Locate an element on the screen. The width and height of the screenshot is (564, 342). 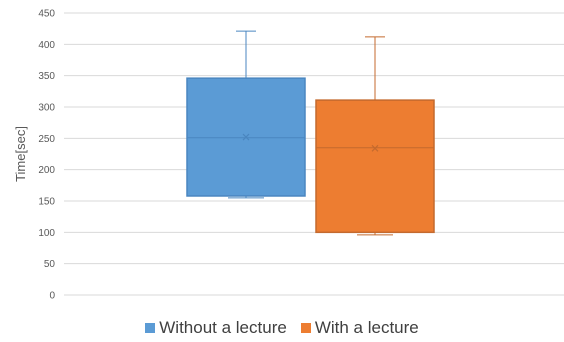
box-with-lecture is located at coordinates (375, 136).